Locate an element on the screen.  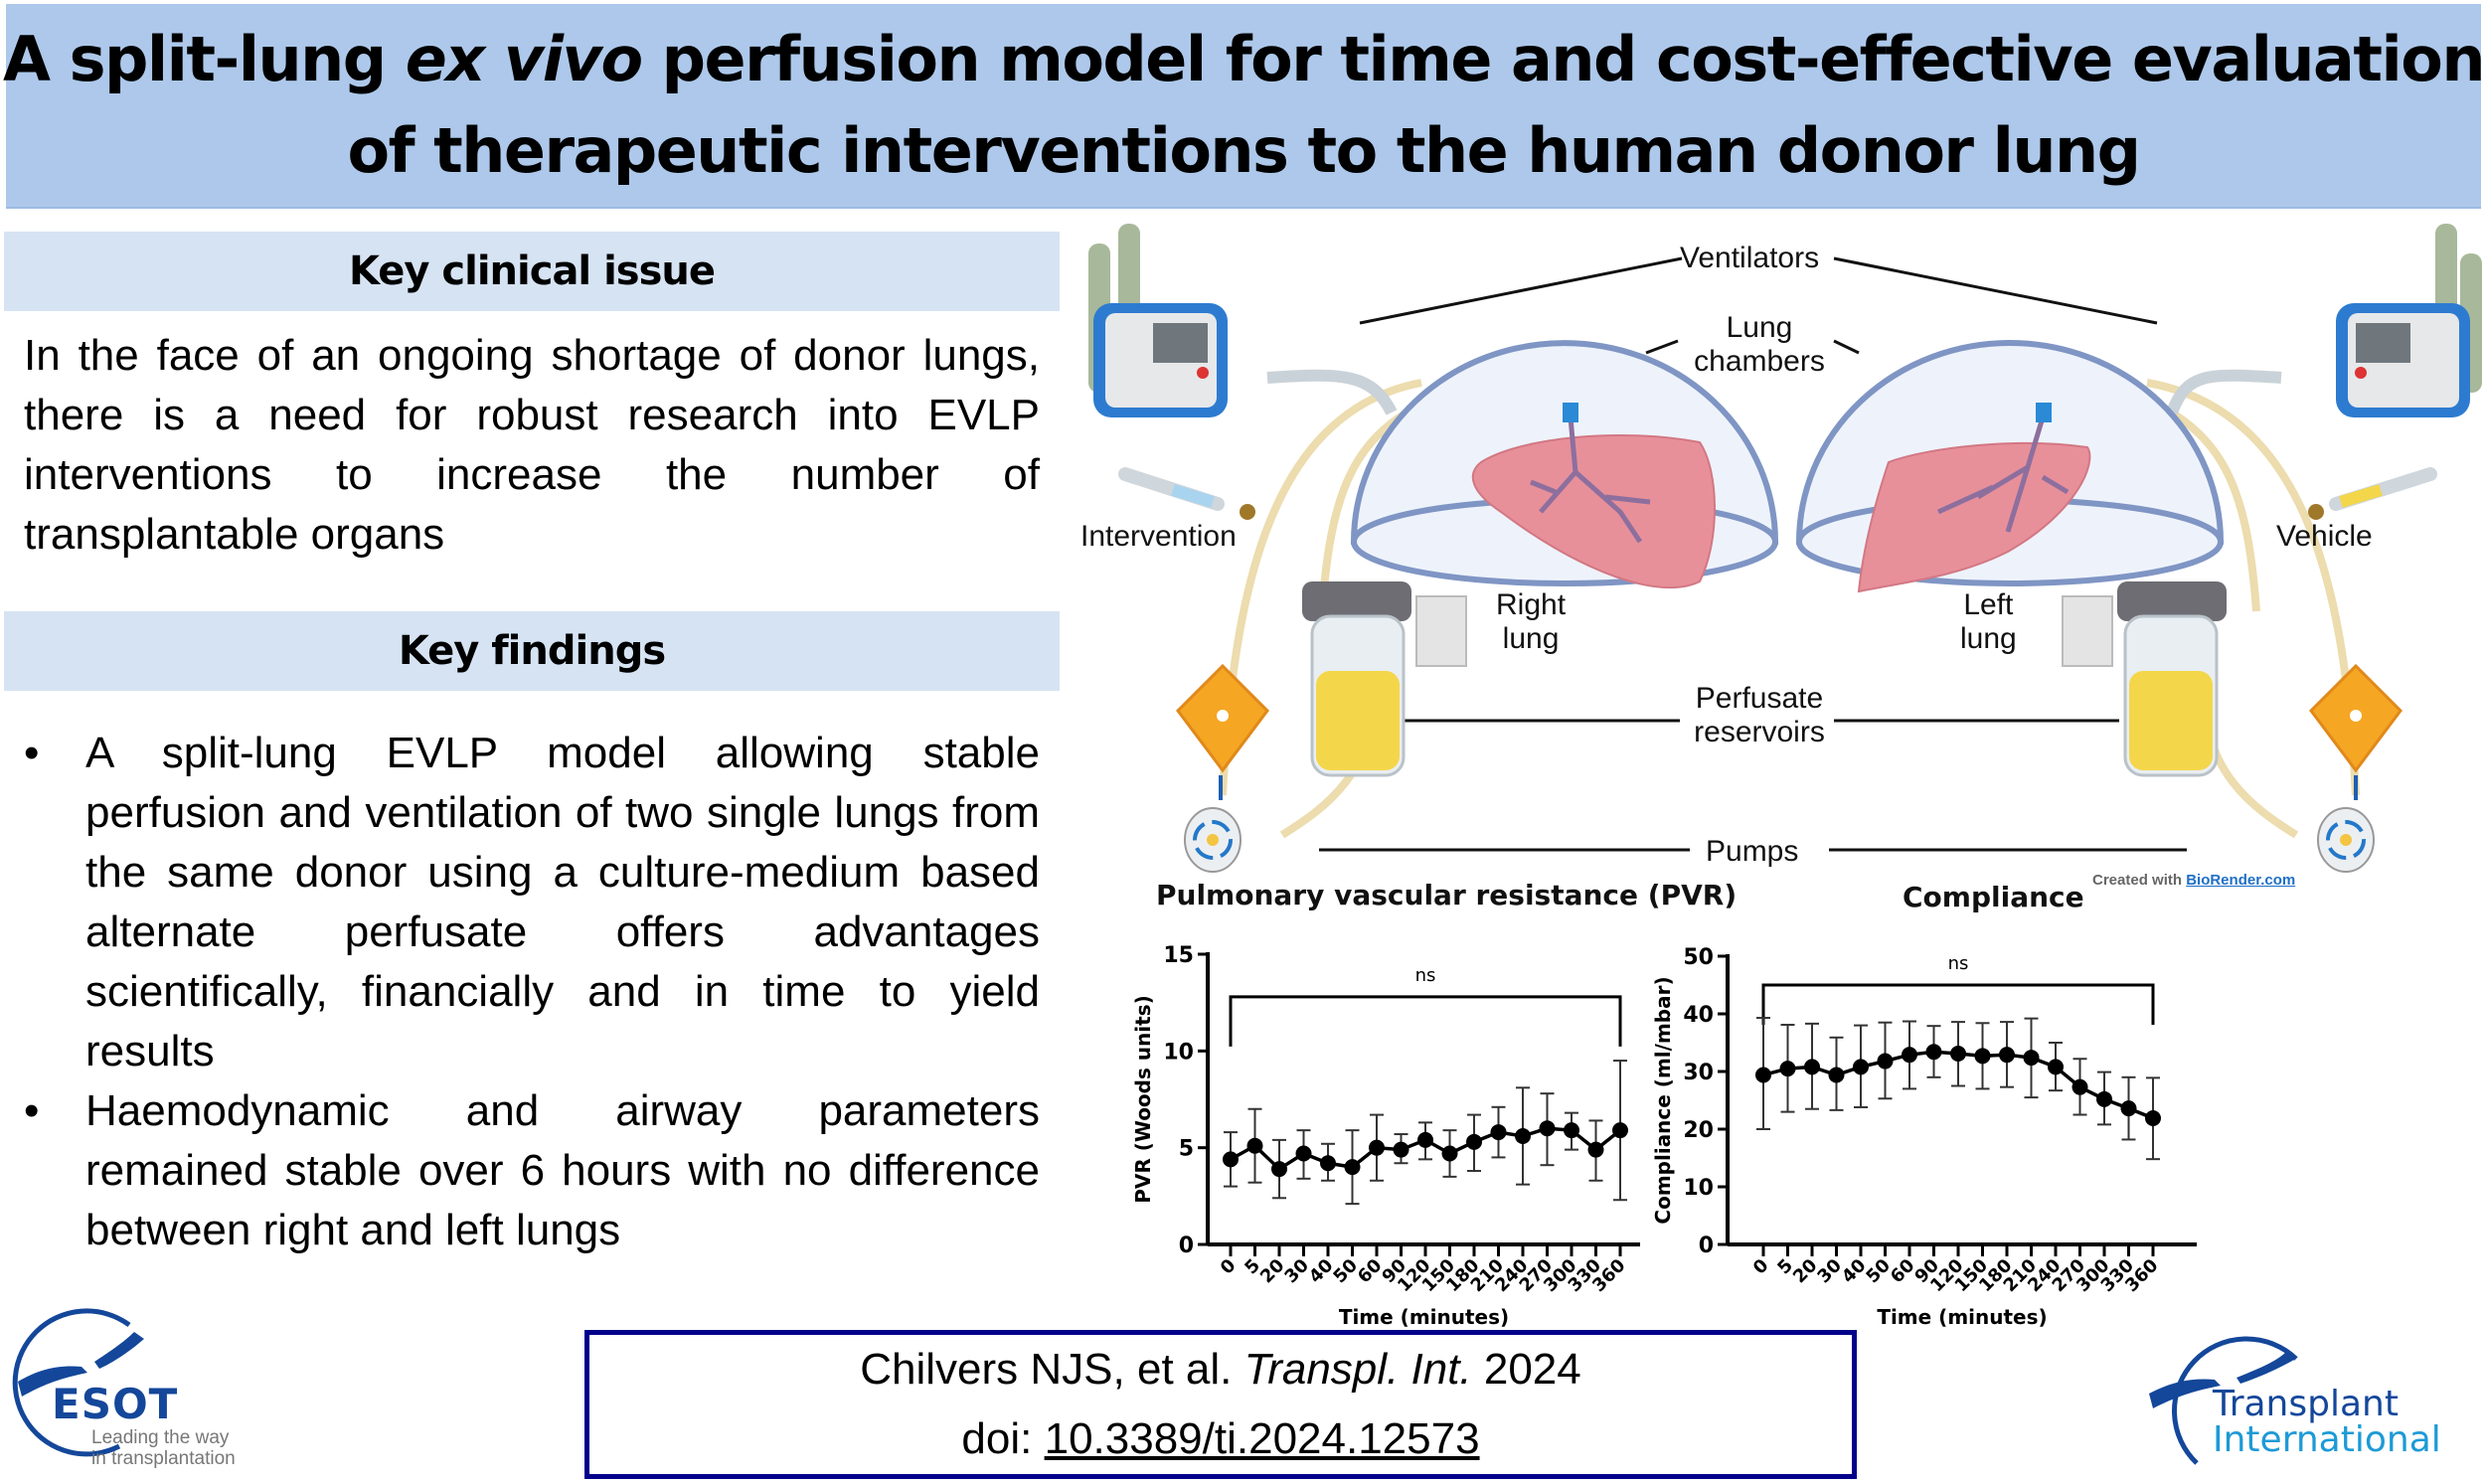
citation-year: 2024 is located at coordinates (1526, 1369).